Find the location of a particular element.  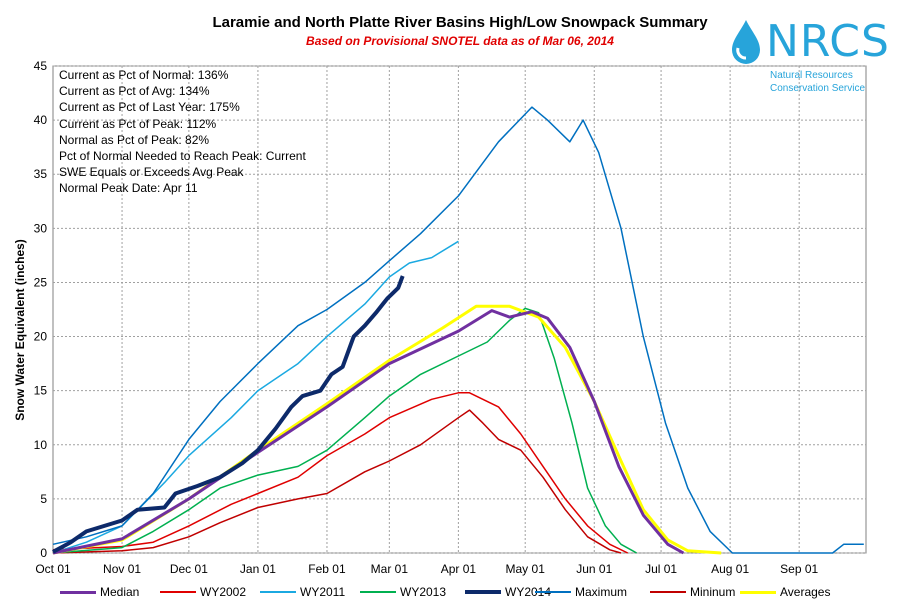

stat-line: SWE Equals or Exceeds Avg Peak is located at coordinates (151, 172).